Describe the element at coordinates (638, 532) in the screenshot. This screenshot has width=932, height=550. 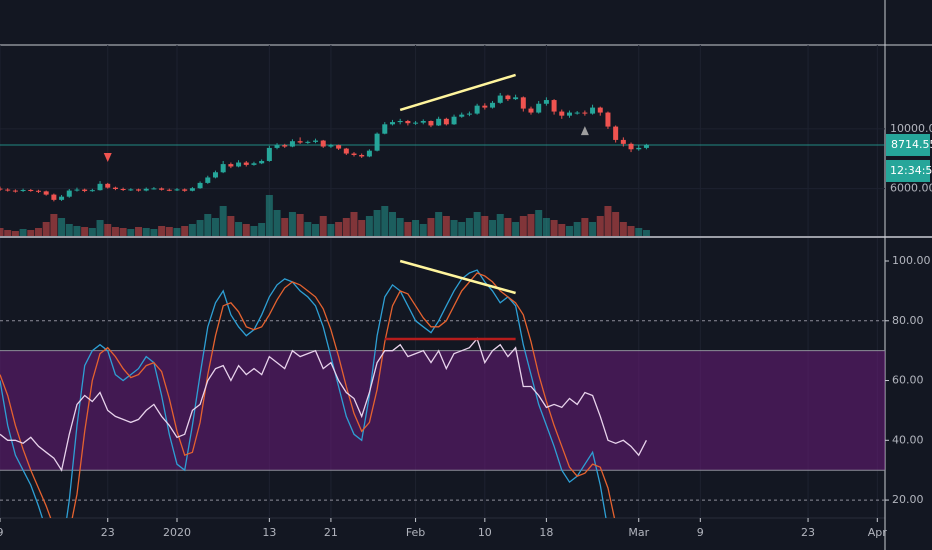
I see `x-tick-label: Mar` at that location.